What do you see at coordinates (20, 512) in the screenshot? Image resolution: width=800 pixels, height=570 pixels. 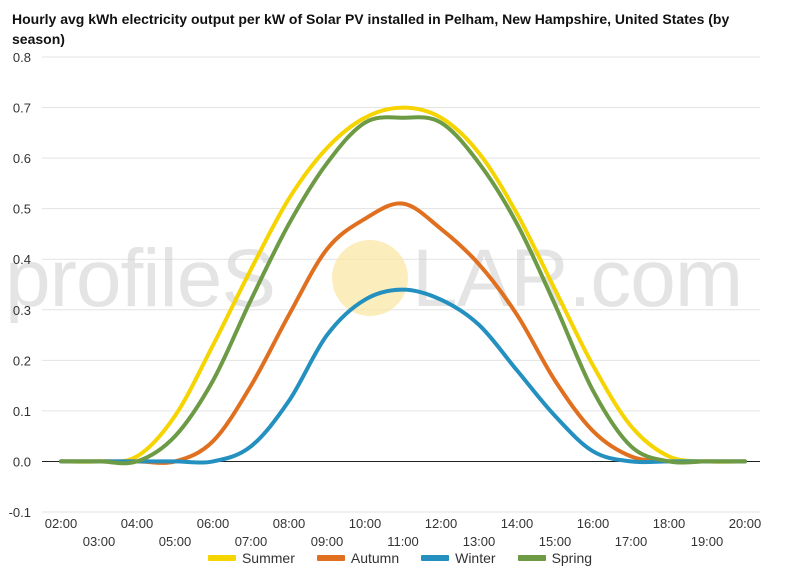 I see `y-tick-label: -0.1` at bounding box center [20, 512].